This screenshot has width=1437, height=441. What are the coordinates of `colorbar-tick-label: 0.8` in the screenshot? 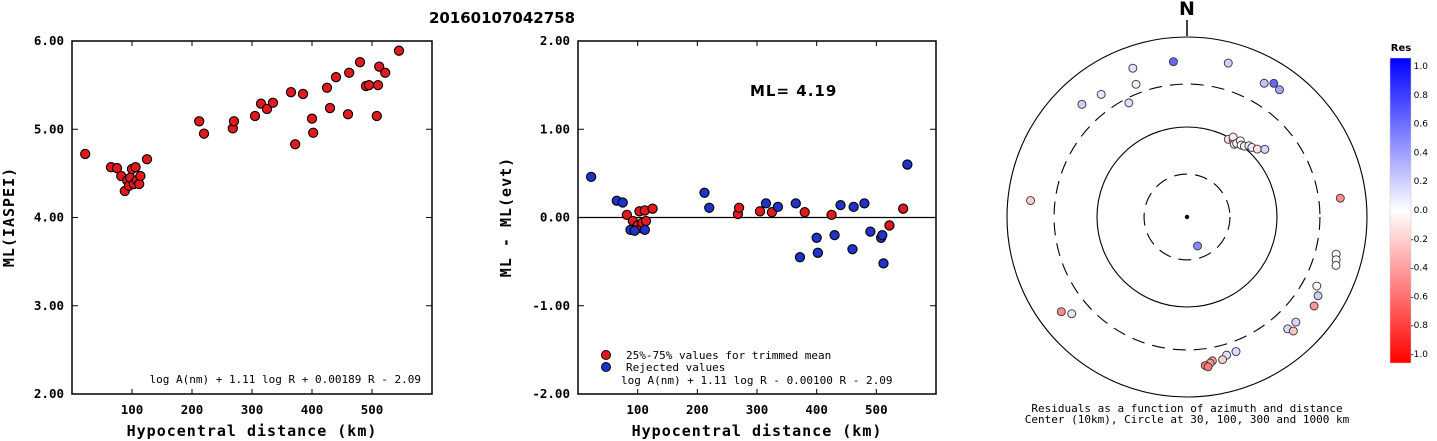 It's located at (1421, 96).